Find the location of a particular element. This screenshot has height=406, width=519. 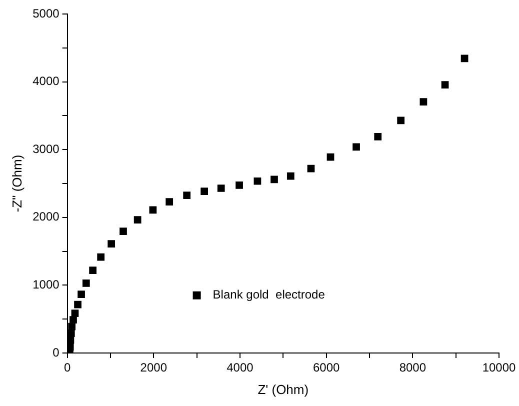

y-tick-label: 0 is located at coordinates (56, 352).